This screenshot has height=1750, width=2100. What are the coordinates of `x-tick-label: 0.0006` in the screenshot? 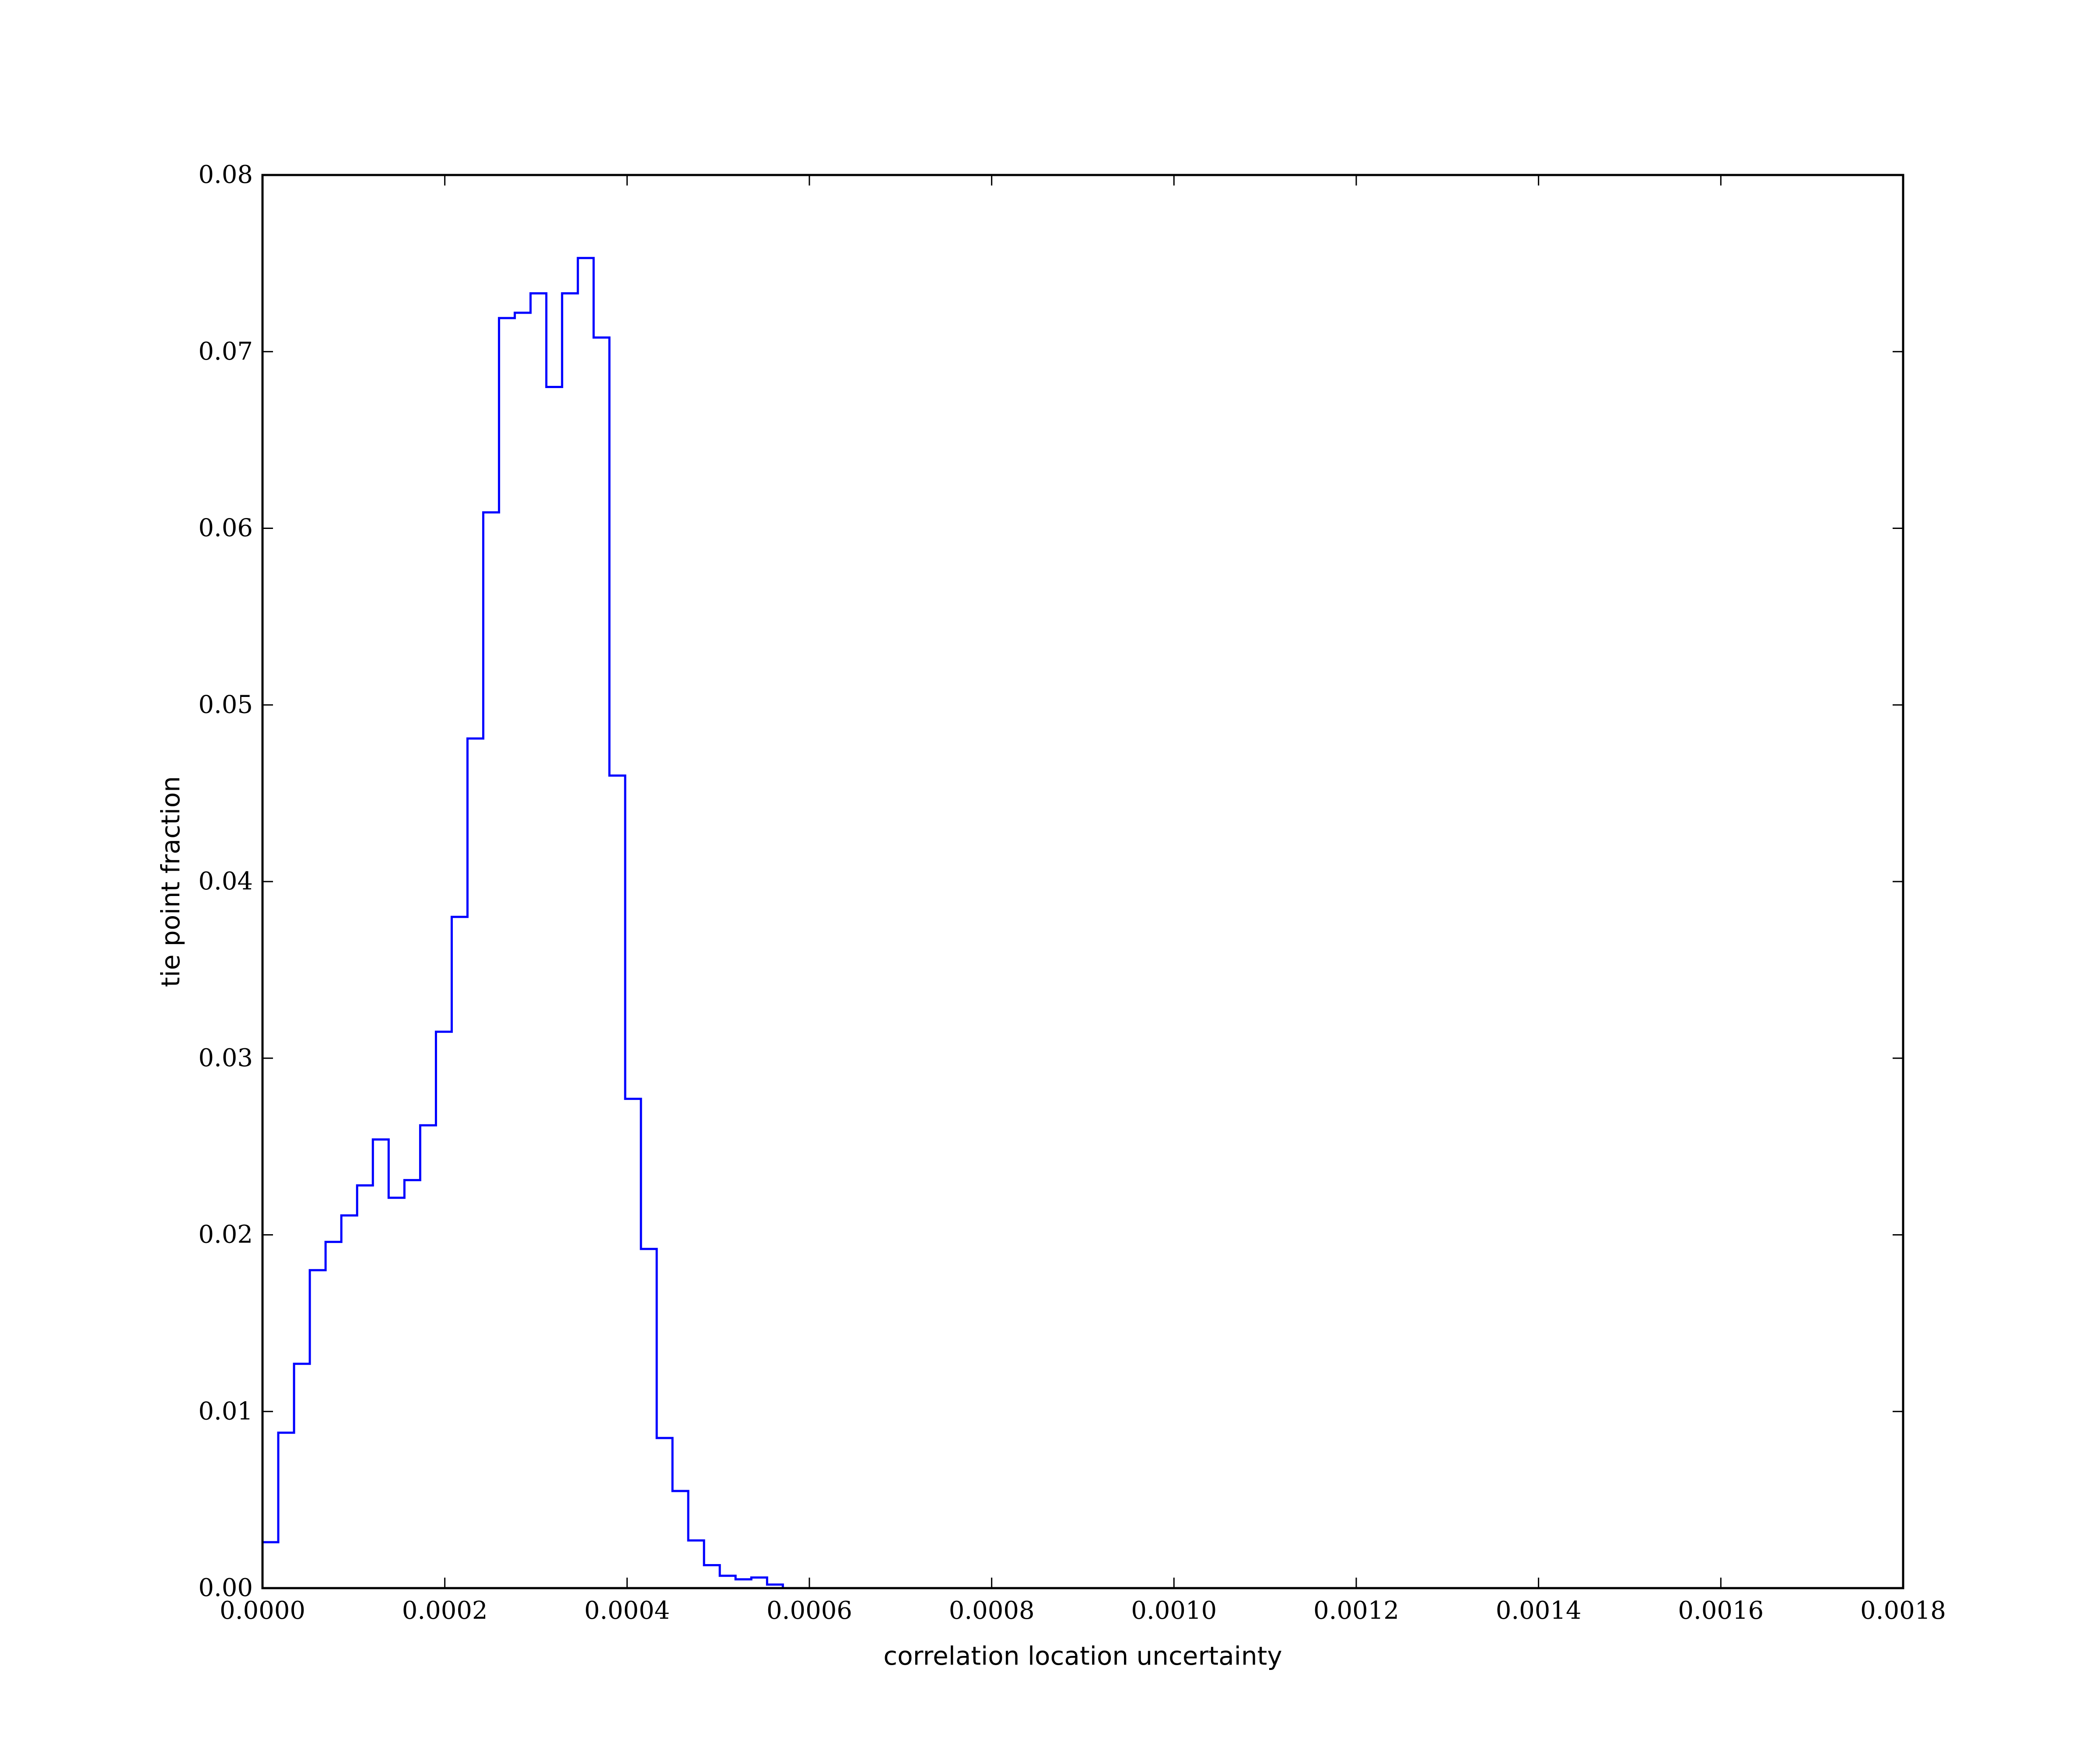 It's located at (809, 1610).